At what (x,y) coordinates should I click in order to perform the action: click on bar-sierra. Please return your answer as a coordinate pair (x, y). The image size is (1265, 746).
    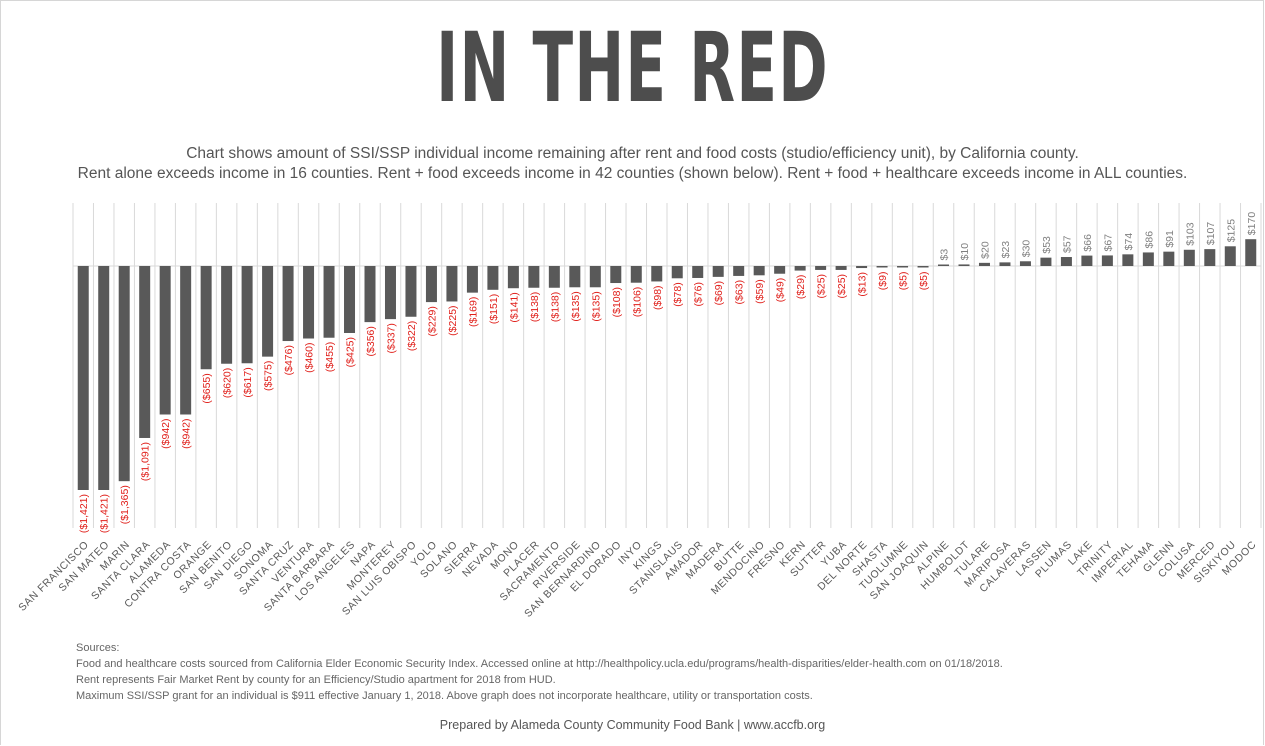
    Looking at the image, I should click on (472, 279).